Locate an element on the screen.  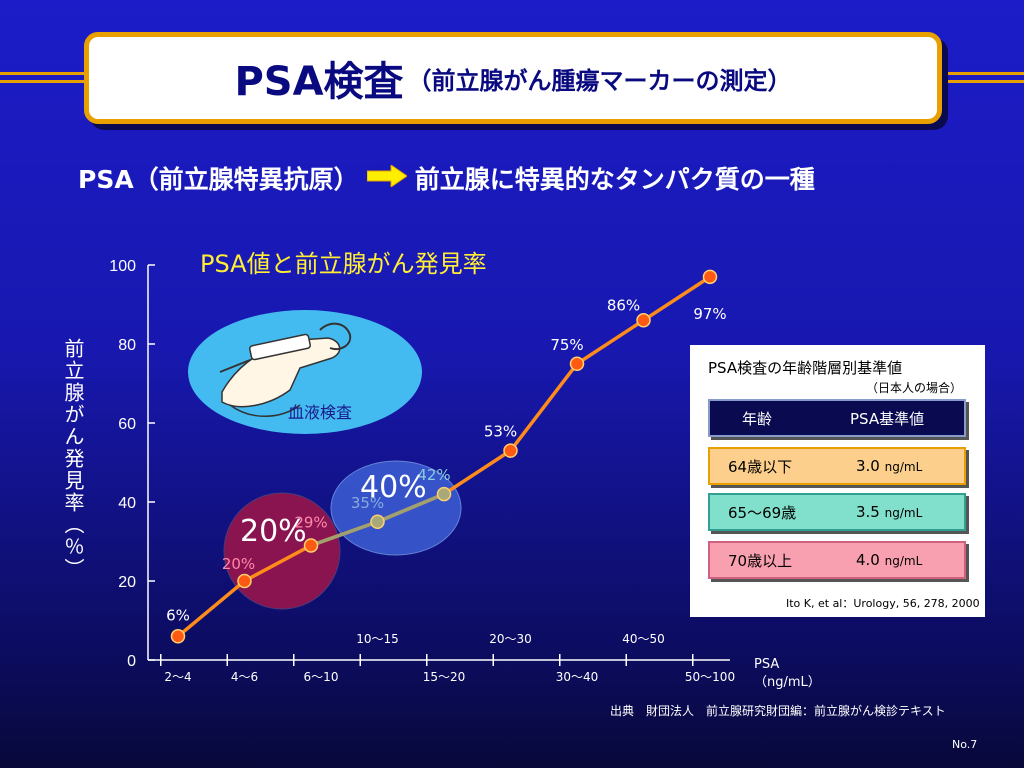
x-tick-label: 20〜30 is located at coordinates (510, 639).